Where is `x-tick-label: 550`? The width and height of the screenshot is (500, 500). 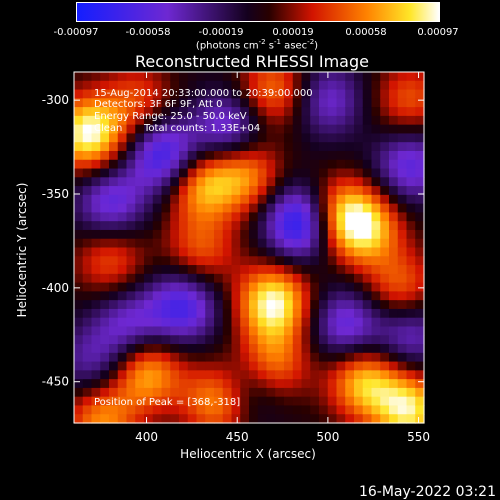 x-tick-label: 550 is located at coordinates (418, 437).